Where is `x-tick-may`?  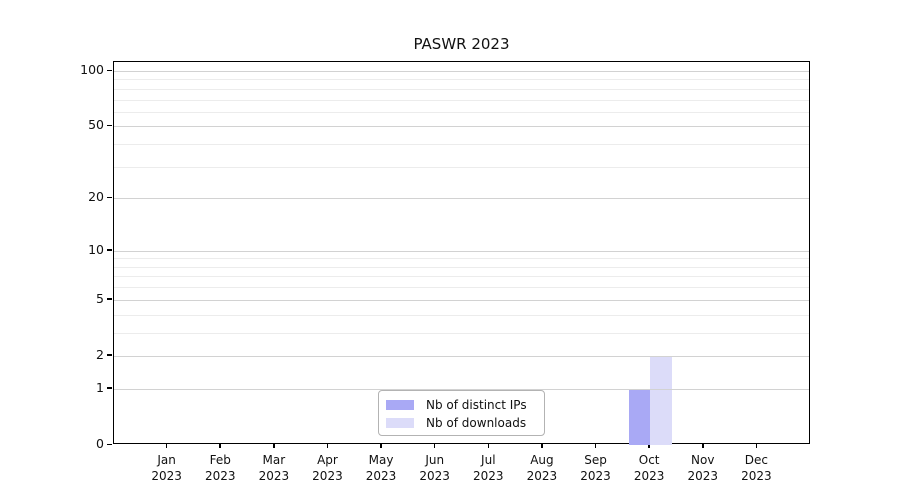
x-tick-may is located at coordinates (381, 446).